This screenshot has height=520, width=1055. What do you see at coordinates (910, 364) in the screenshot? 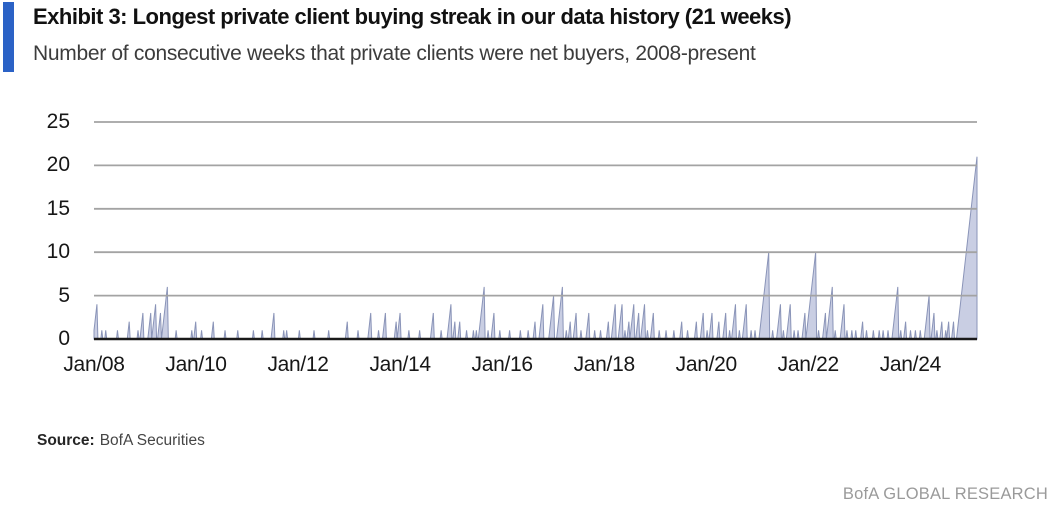
I see `x-axis-tick-label-2024: Jan/24` at bounding box center [910, 364].